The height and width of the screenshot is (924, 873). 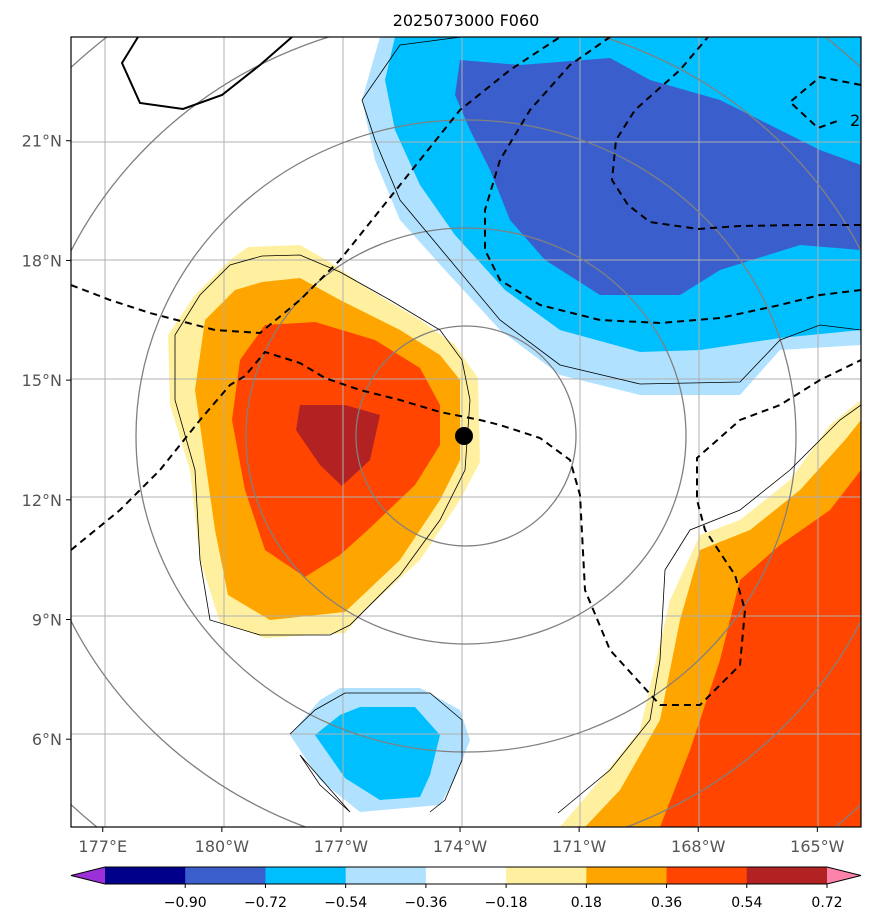 What do you see at coordinates (844, 875) in the screenshot?
I see `colorbar-extend-high` at bounding box center [844, 875].